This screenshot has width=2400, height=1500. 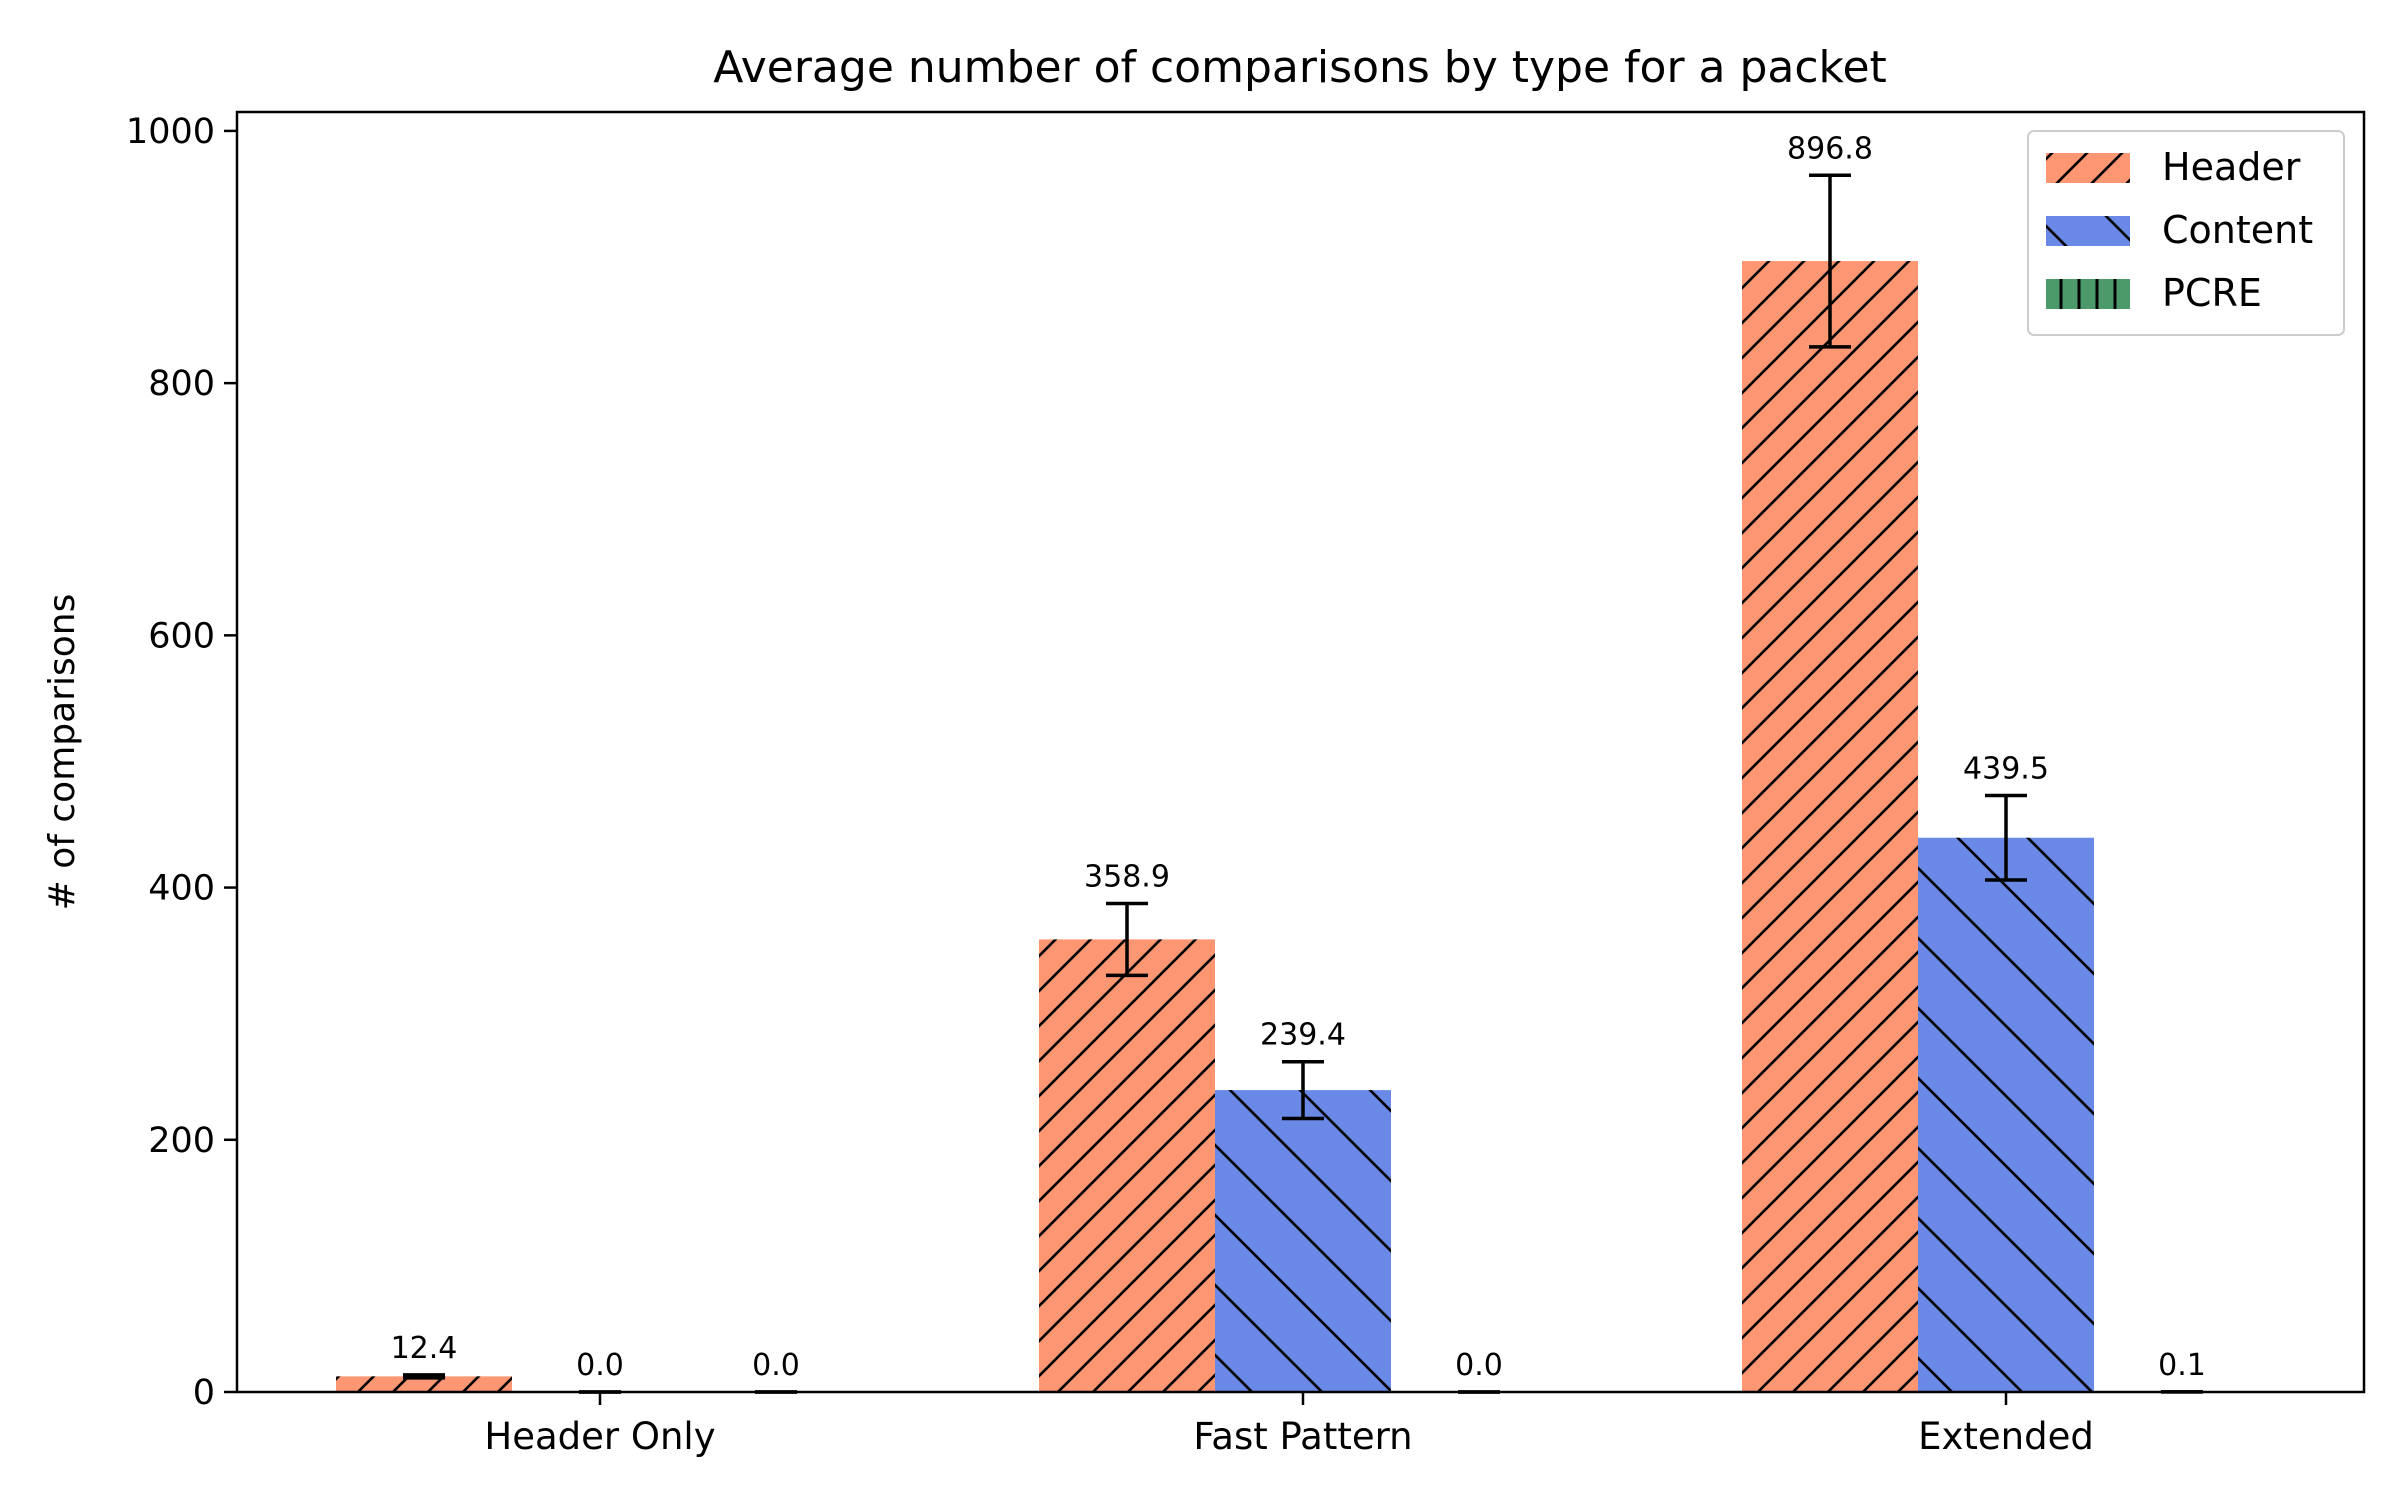 What do you see at coordinates (1127, 876) in the screenshot?
I see `data-label-header: 358.9` at bounding box center [1127, 876].